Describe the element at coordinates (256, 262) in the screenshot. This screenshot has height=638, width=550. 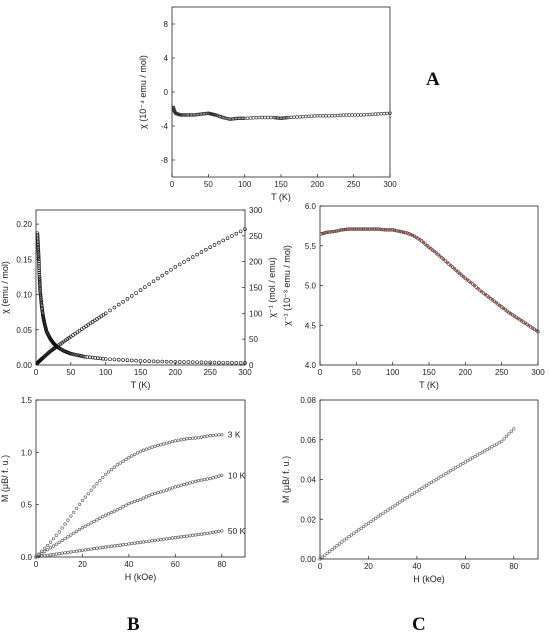
I see `y-right-tick-label: 200` at that location.